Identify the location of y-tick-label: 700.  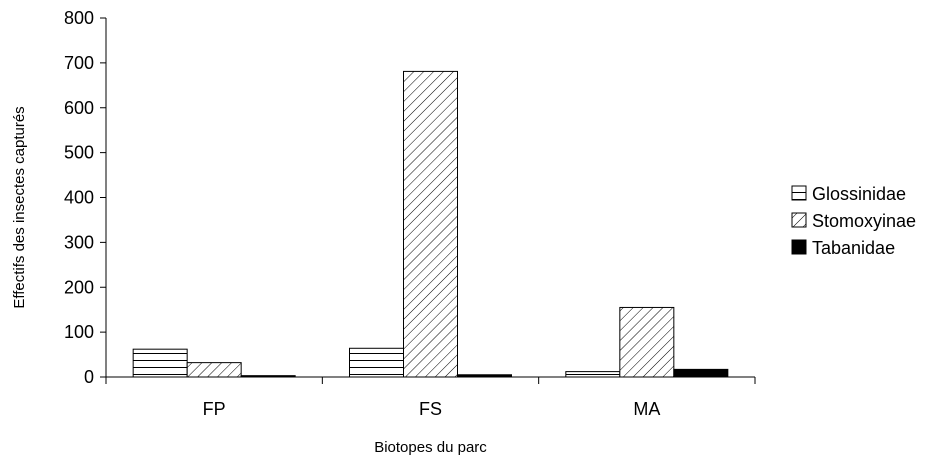
(79, 63).